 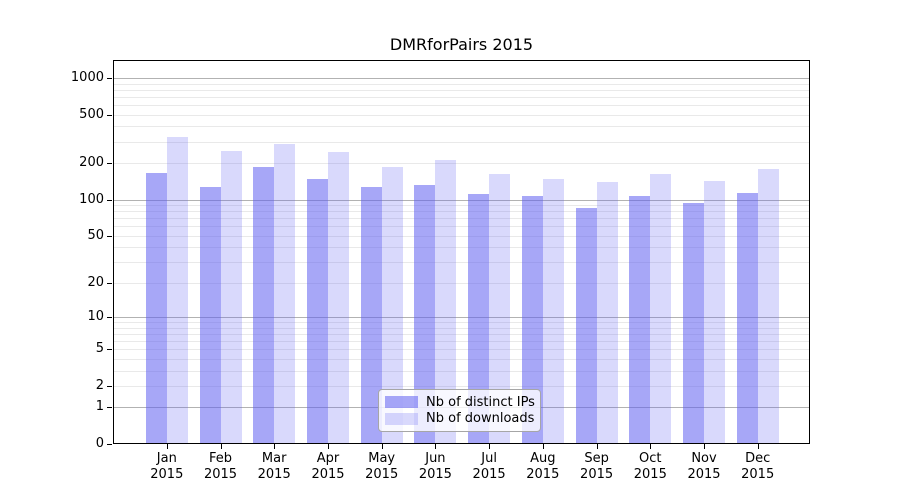 What do you see at coordinates (480, 402) in the screenshot?
I see `legend-label-distinct-ips: Nb of distinct IPs` at bounding box center [480, 402].